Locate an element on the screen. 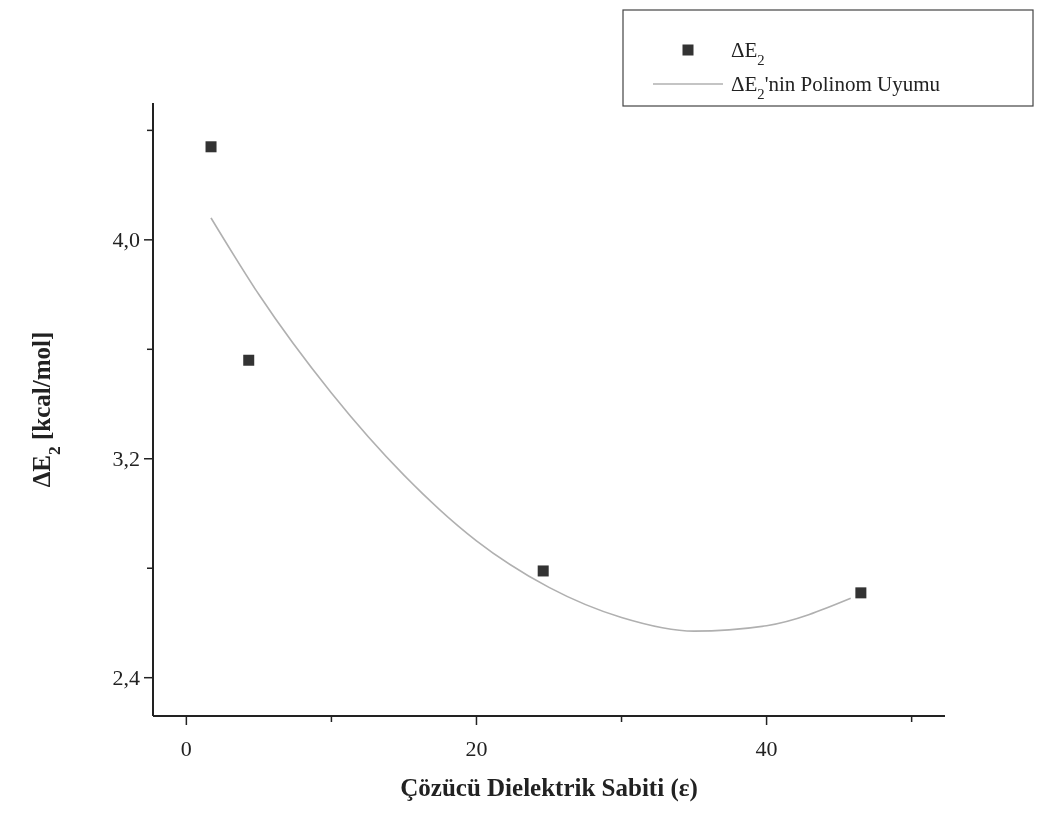 The width and height of the screenshot is (1045, 813). x-axis-title: Çözücü Dielektrik Sabiti (ε) is located at coordinates (549, 788).